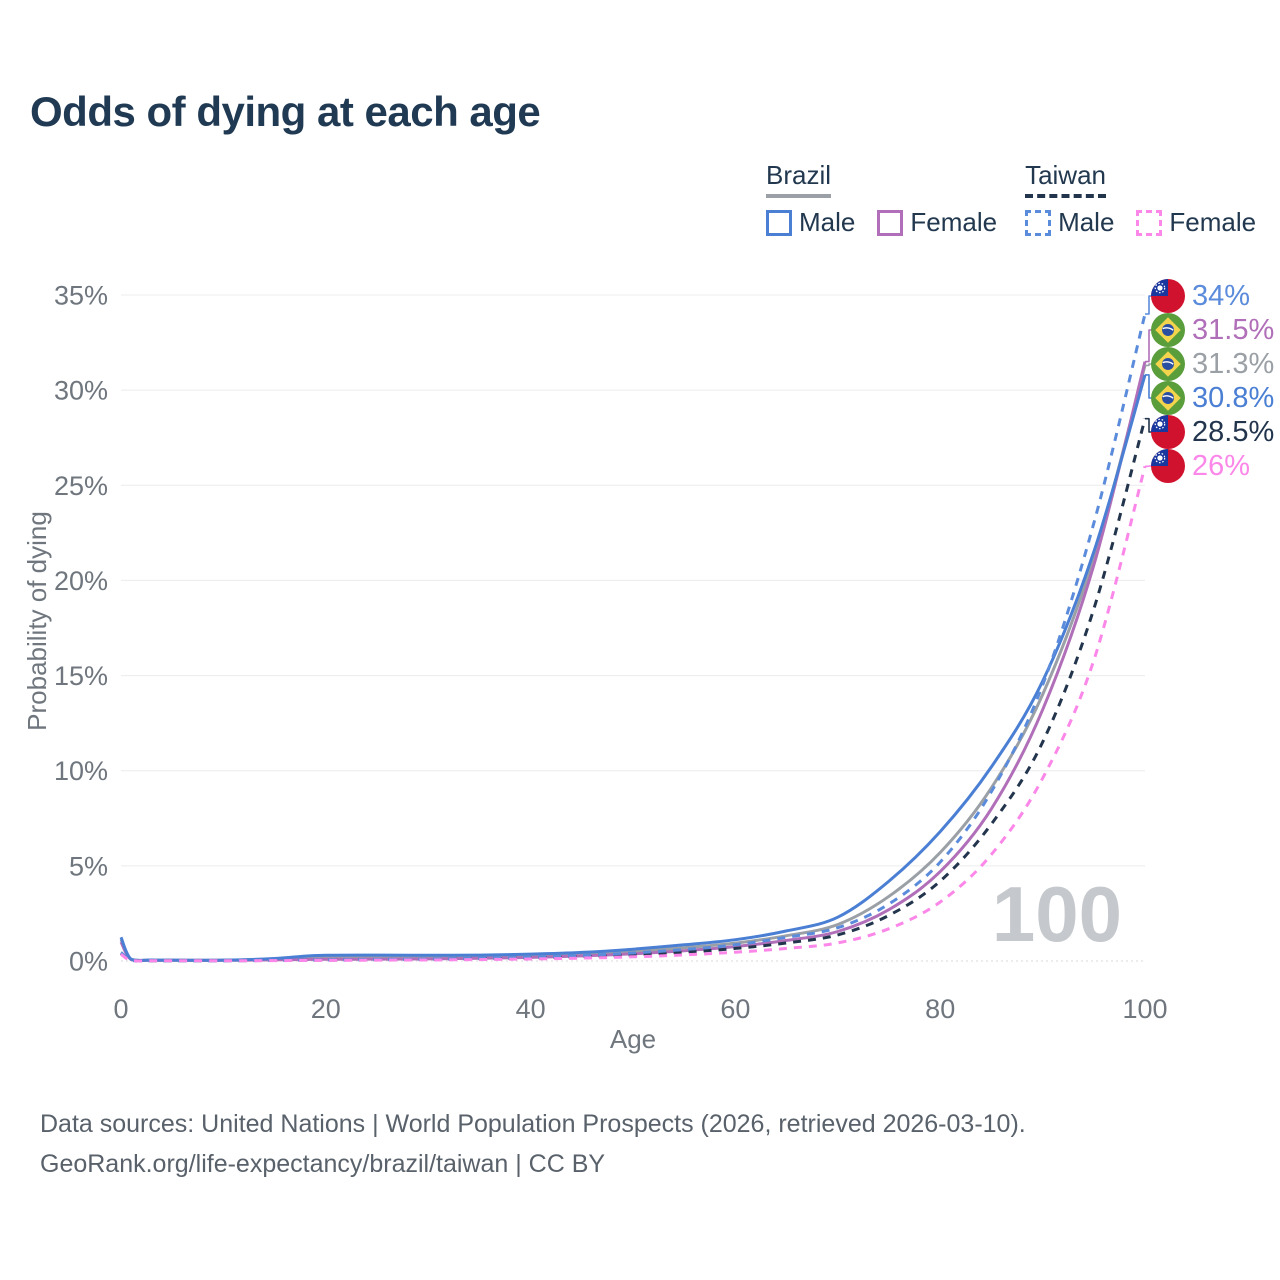 This screenshot has height=1280, width=1280. What do you see at coordinates (88, 866) in the screenshot?
I see `y-tick-5%: 5%` at bounding box center [88, 866].